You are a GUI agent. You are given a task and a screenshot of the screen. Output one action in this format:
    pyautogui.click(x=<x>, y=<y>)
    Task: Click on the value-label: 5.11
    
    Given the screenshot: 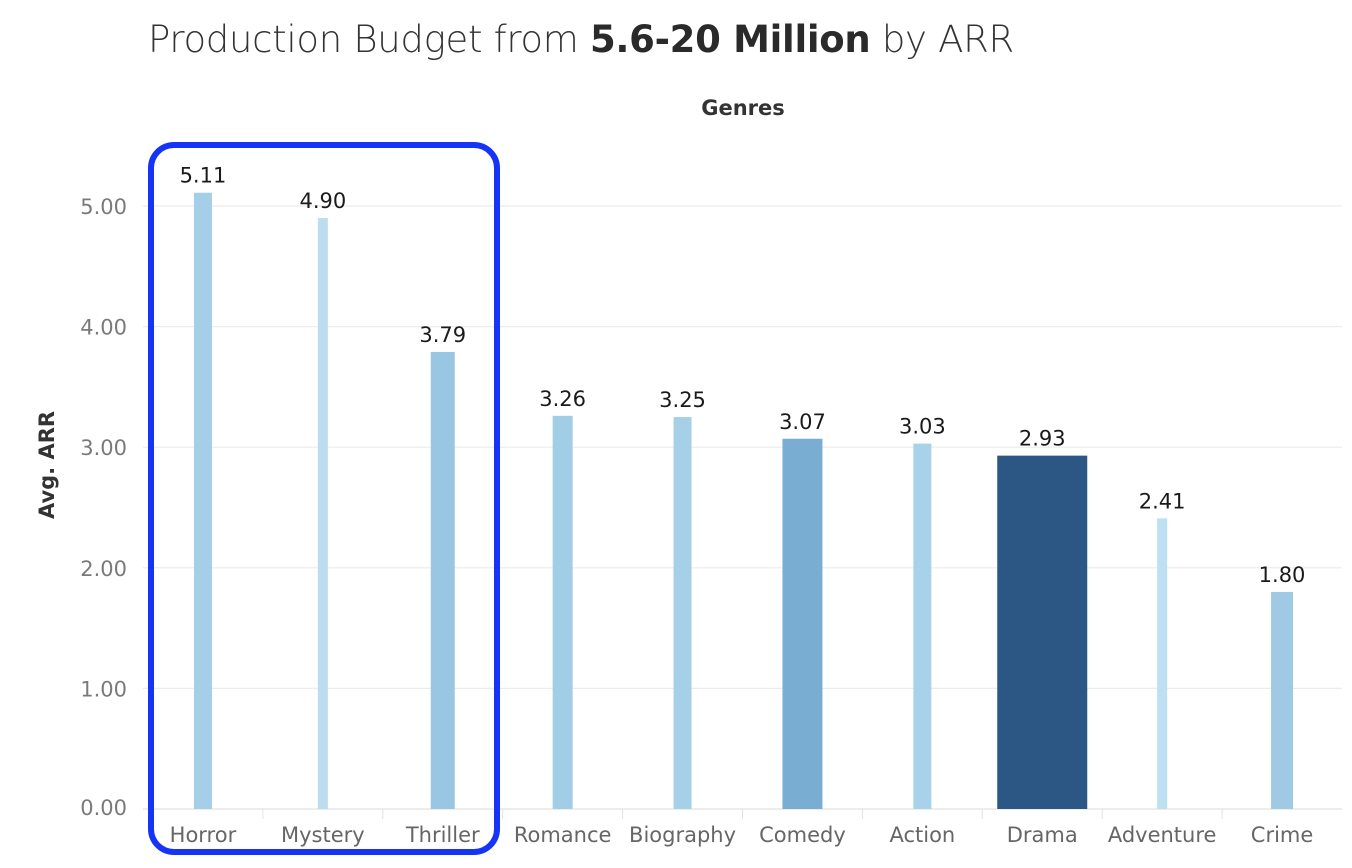 What is the action you would take?
    pyautogui.click(x=203, y=176)
    